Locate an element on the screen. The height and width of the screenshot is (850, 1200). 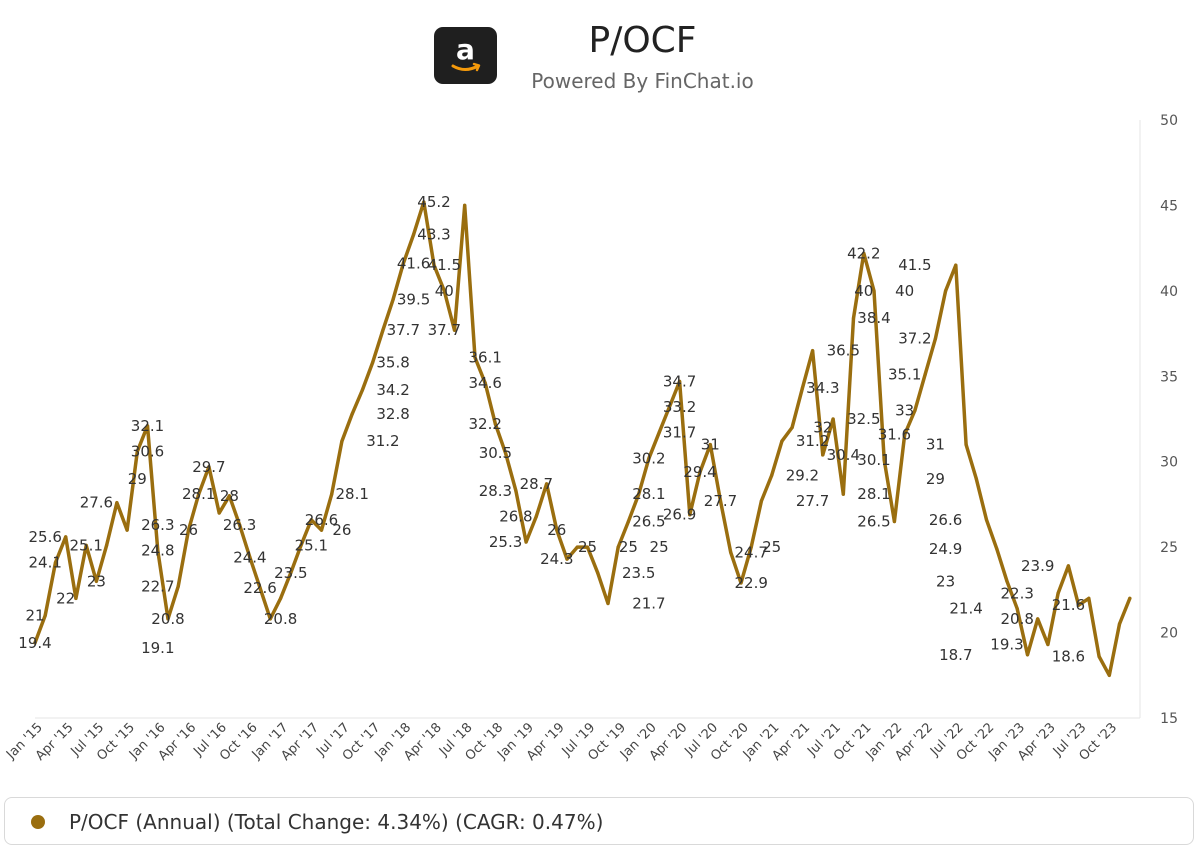
data-label: 45.2 is located at coordinates (433, 202).